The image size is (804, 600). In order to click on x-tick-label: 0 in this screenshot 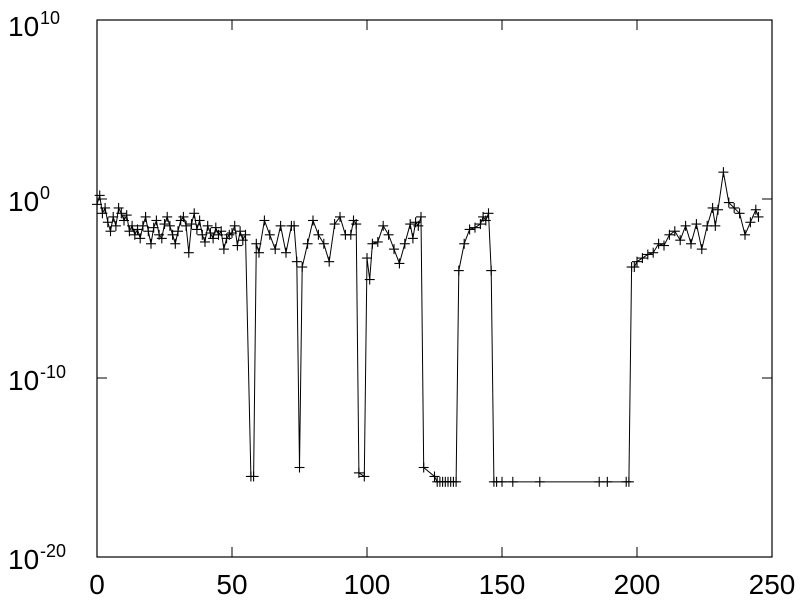, I will do `click(97, 584)`.